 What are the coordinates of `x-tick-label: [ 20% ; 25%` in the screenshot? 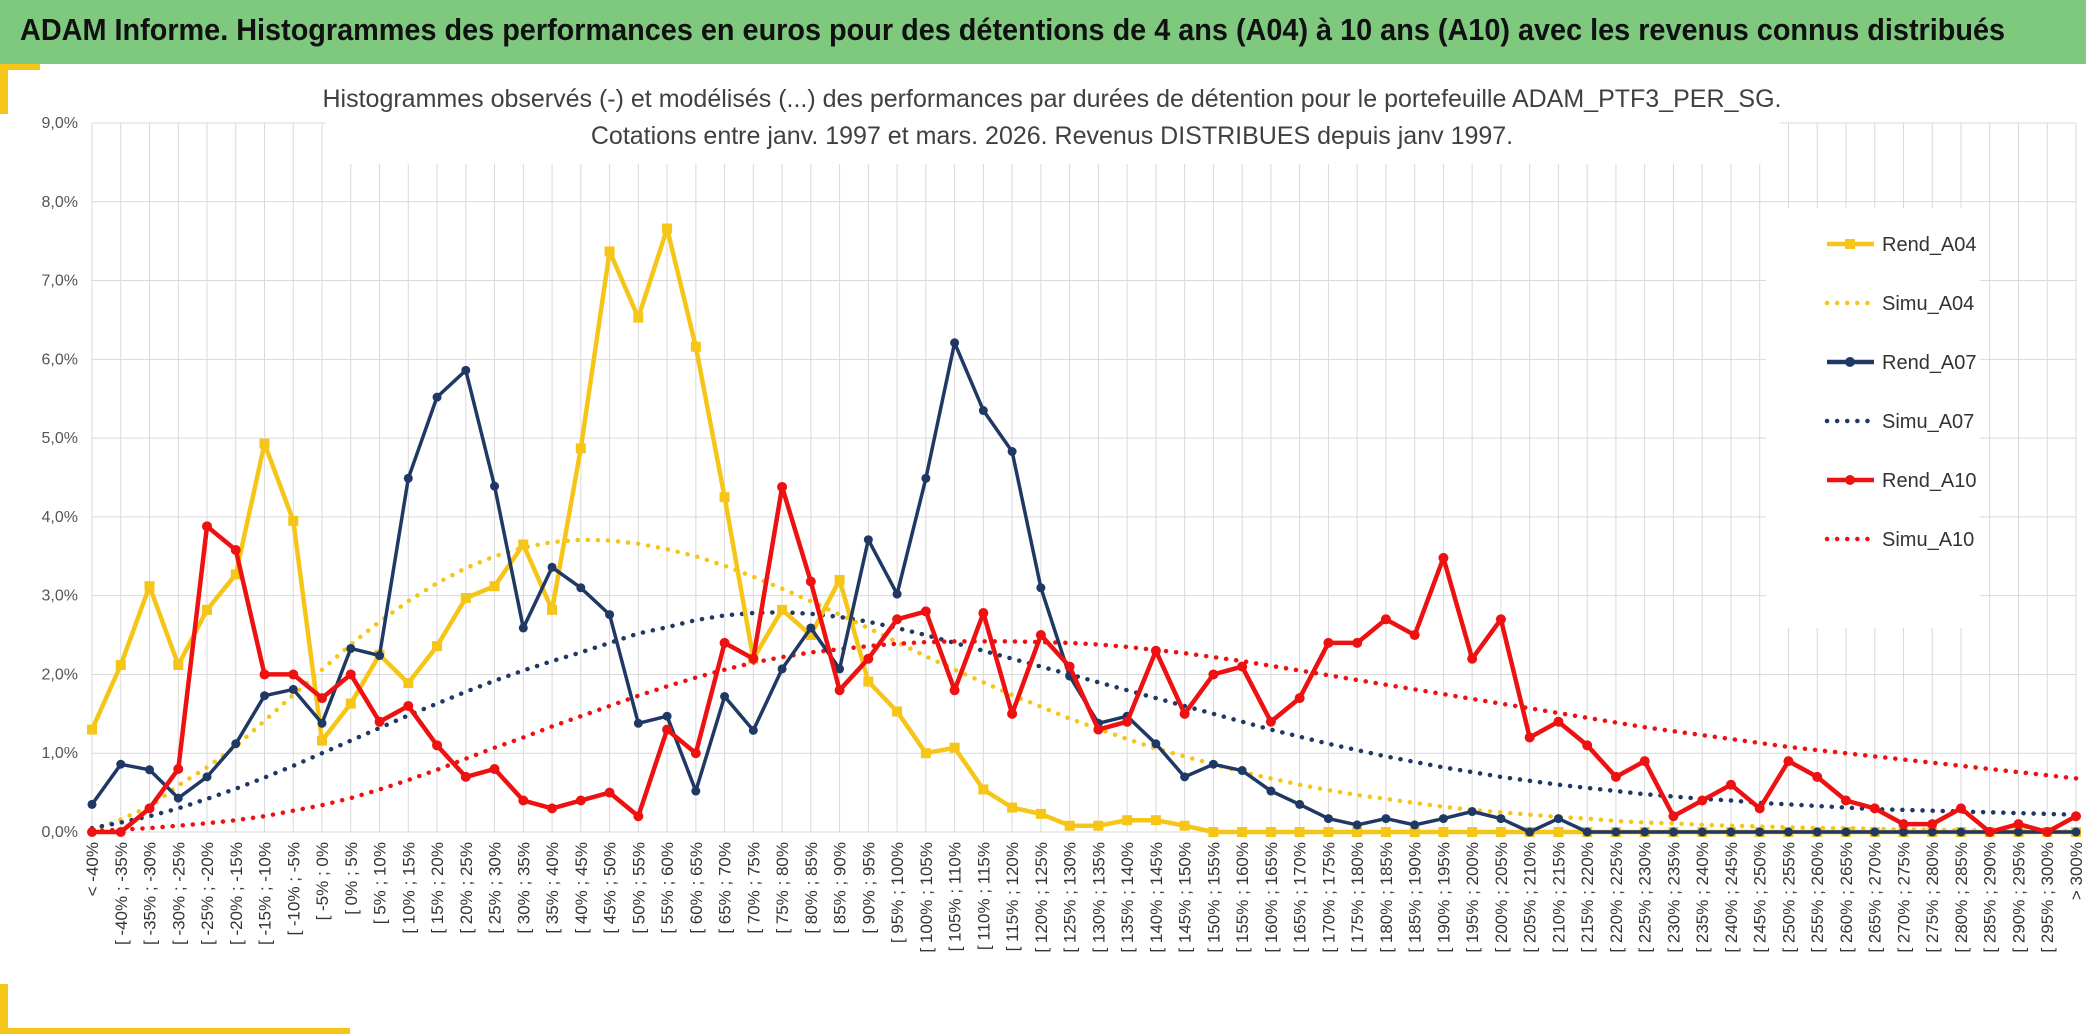 It's located at (466, 888).